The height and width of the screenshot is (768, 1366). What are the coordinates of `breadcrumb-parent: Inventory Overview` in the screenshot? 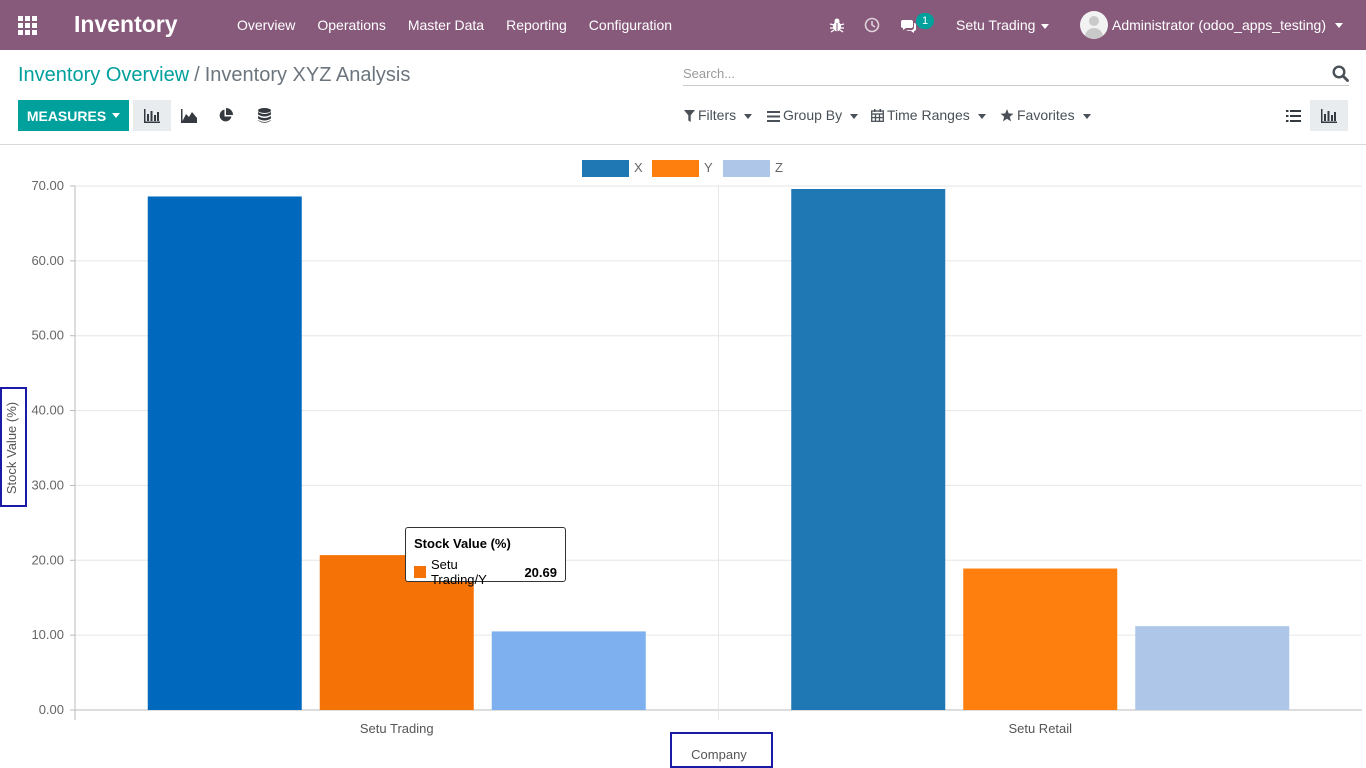 It's located at (104, 75).